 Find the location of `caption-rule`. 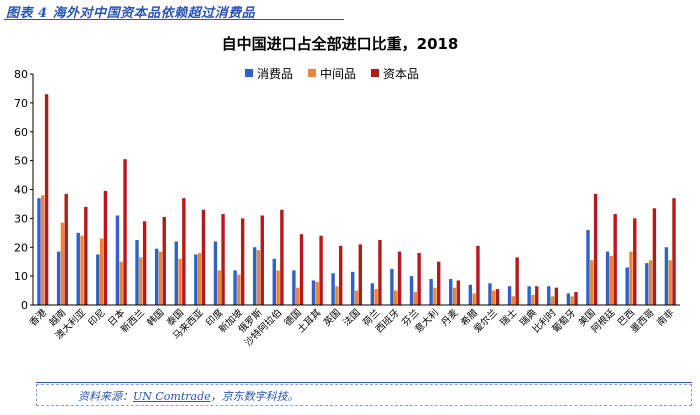

caption-rule is located at coordinates (174, 19).